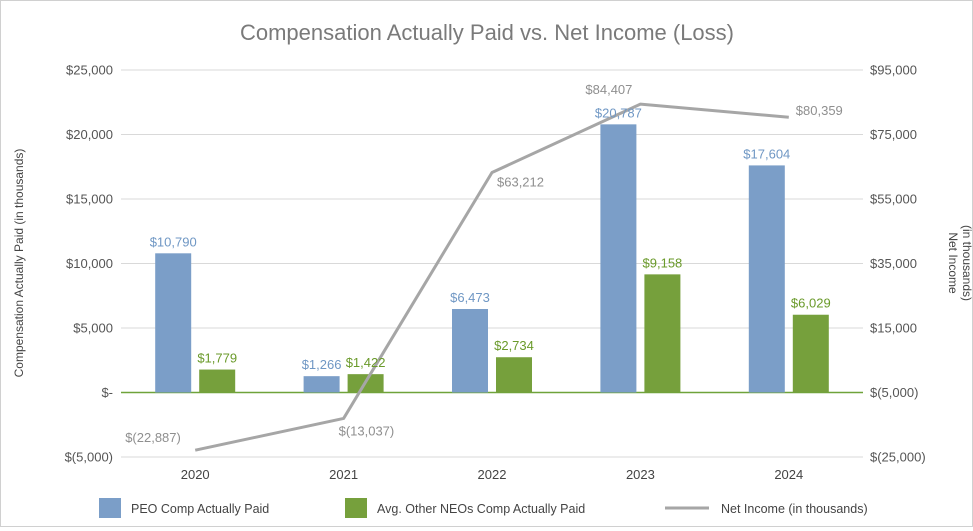 The image size is (973, 531). What do you see at coordinates (470, 297) in the screenshot?
I see `peo-data-label: $6,473` at bounding box center [470, 297].